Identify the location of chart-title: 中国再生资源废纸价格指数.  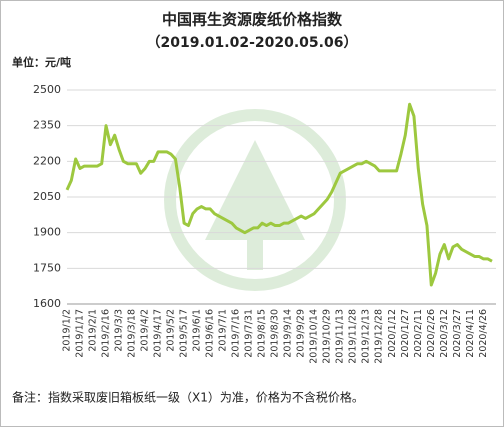
(252, 20).